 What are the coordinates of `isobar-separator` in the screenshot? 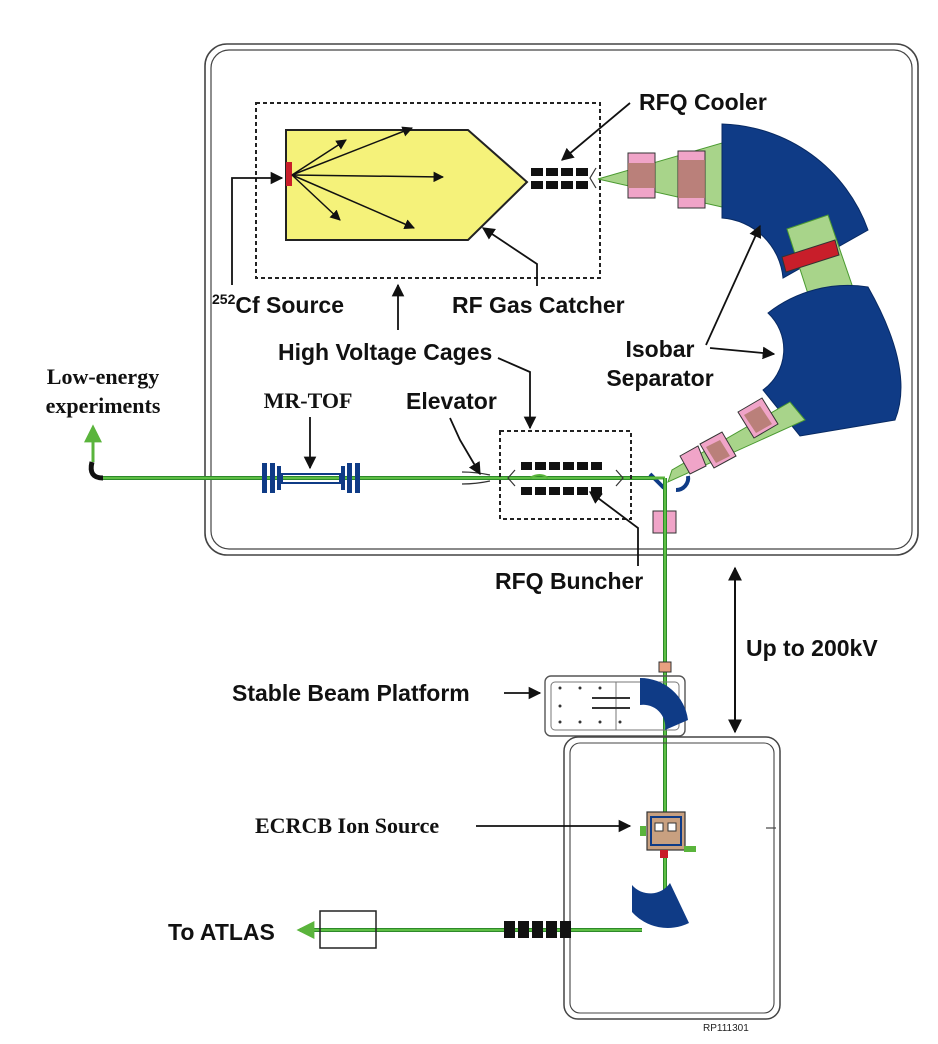 It's located at (784, 303).